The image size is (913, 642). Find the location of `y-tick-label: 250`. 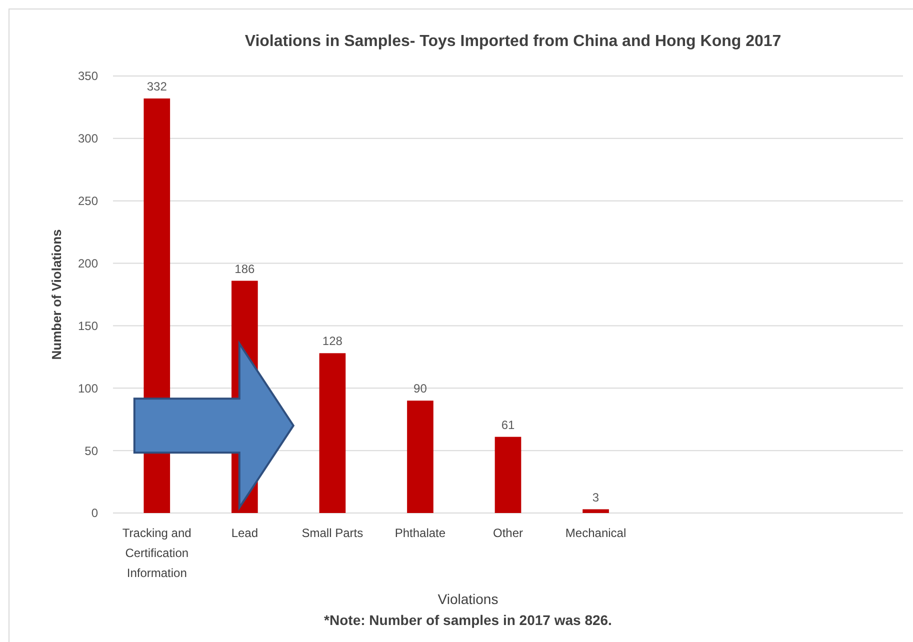

y-tick-label: 250 is located at coordinates (88, 201).